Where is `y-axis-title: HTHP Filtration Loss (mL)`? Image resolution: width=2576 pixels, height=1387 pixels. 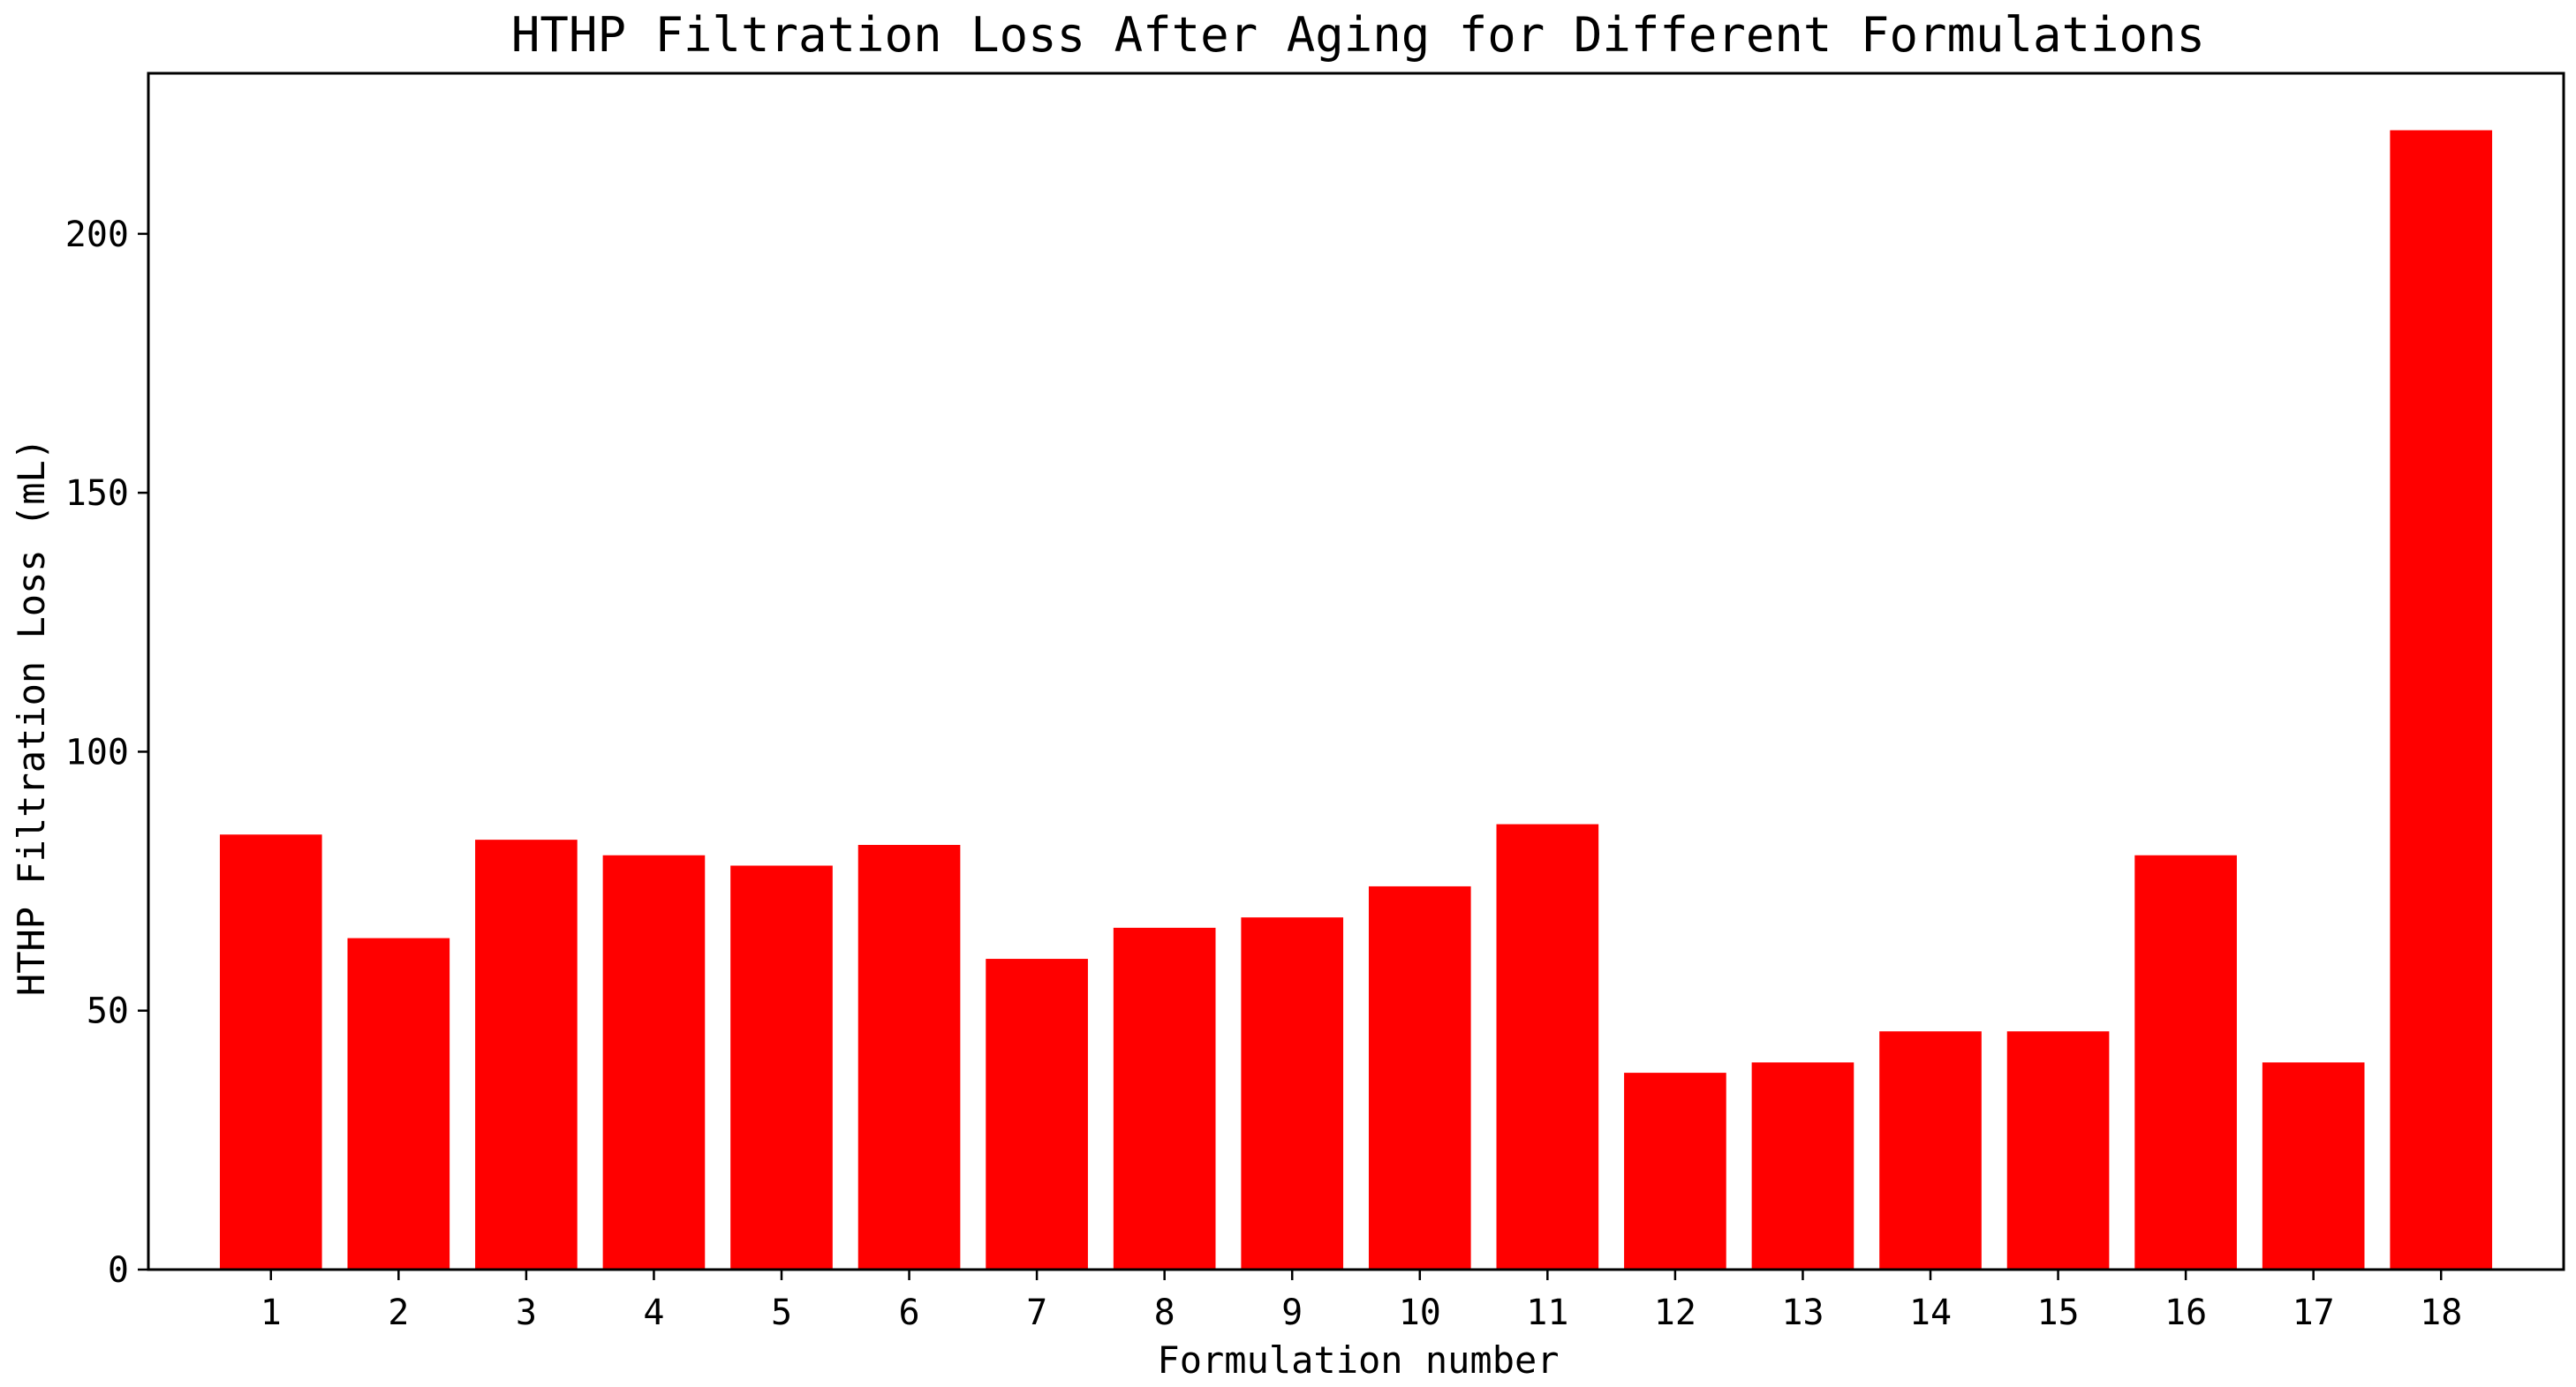 y-axis-title: HTHP Filtration Loss (mL) is located at coordinates (32, 717).